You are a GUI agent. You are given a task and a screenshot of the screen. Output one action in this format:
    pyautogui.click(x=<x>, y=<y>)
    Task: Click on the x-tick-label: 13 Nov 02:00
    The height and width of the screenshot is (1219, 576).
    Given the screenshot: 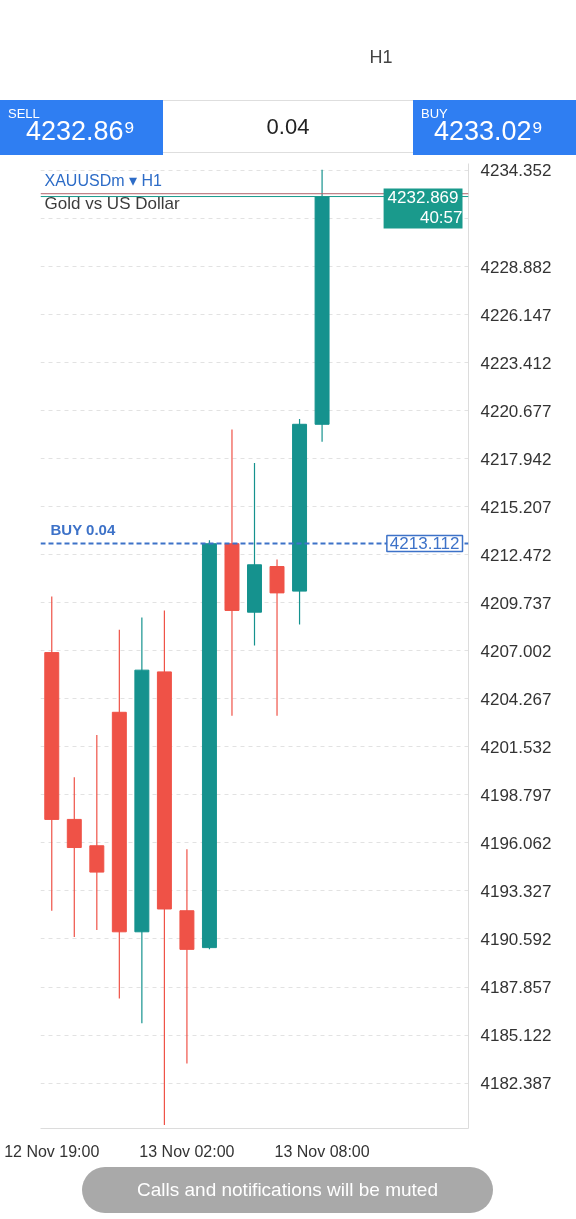 What is the action you would take?
    pyautogui.click(x=187, y=1151)
    